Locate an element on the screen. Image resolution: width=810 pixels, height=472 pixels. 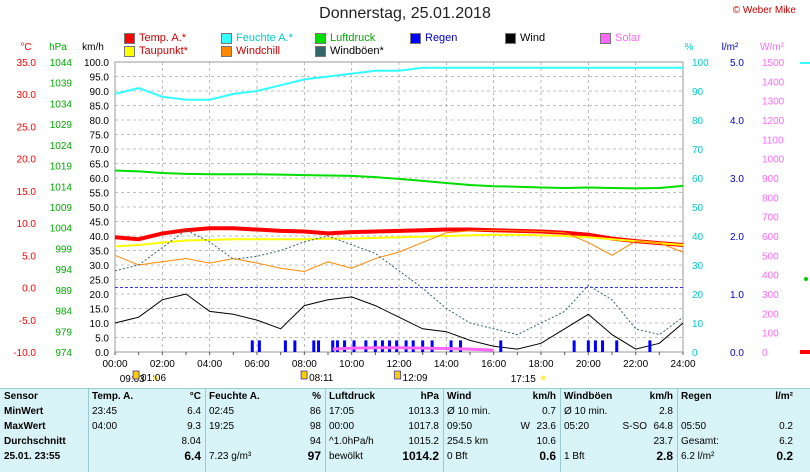
row-label: MinWert is located at coordinates (24, 411).